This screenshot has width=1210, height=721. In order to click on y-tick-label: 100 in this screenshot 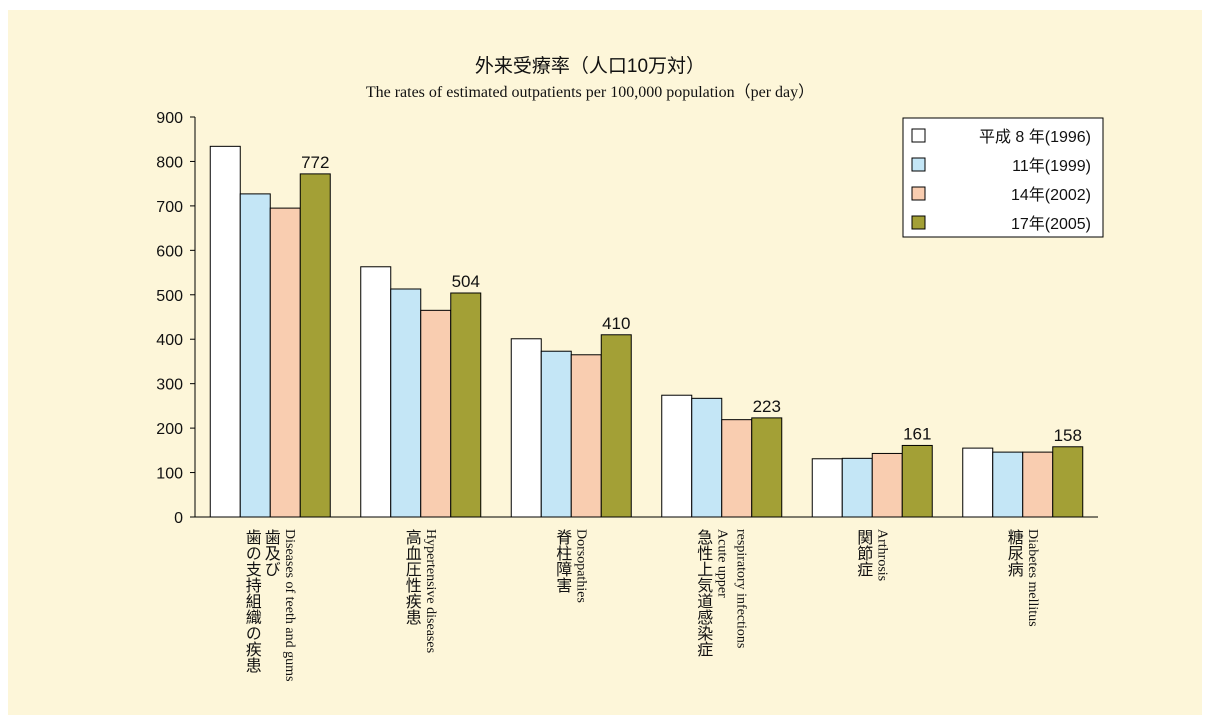, I will do `click(169, 474)`.